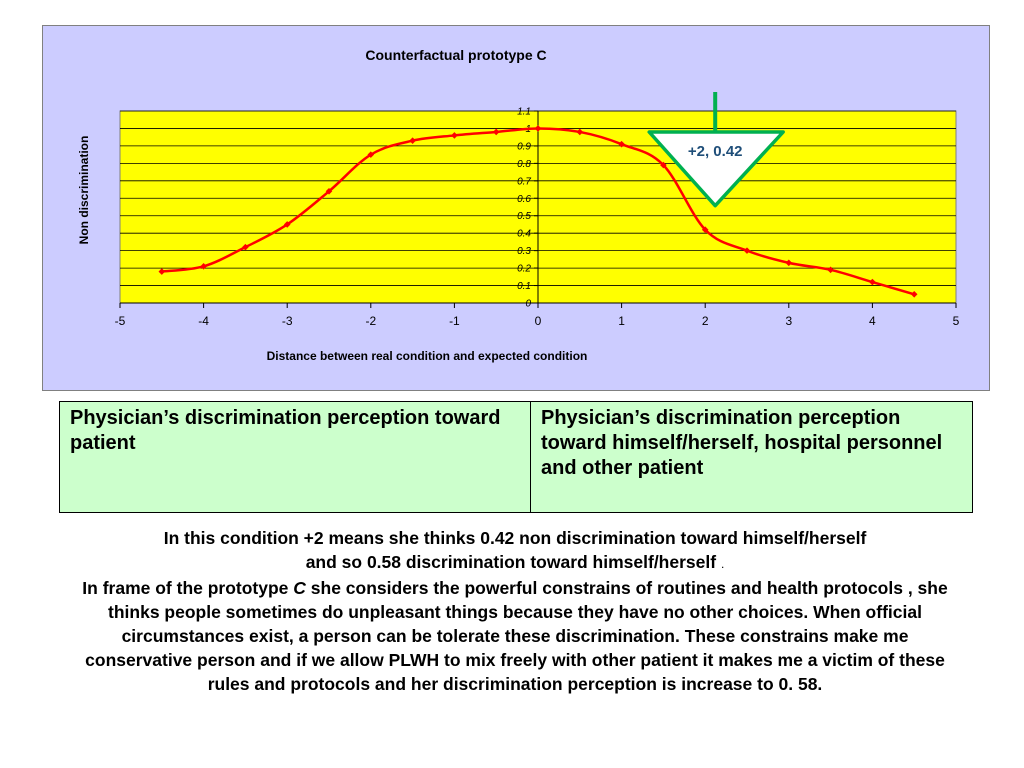  What do you see at coordinates (716, 169) in the screenshot?
I see `callout-triangle` at bounding box center [716, 169].